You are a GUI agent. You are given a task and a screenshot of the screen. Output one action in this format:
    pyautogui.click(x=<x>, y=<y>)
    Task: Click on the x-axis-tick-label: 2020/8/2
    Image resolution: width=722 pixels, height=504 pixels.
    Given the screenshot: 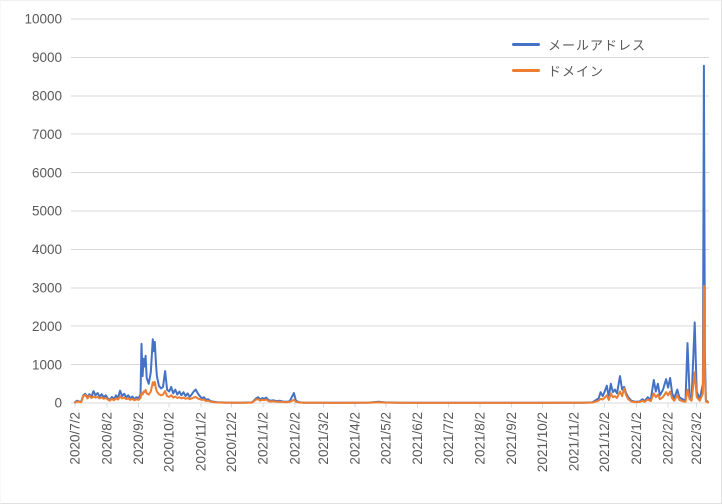 What is the action you would take?
    pyautogui.click(x=106, y=438)
    